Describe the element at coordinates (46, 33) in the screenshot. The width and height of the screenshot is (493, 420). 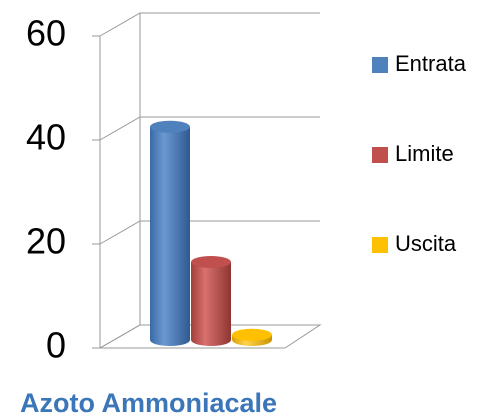
I see `y-tick-label: 60` at that location.